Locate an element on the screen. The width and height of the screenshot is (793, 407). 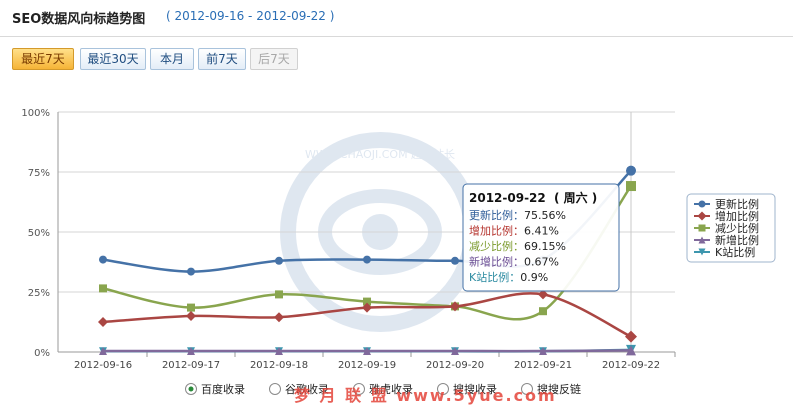
x-tick-label: 2012-09-20 is located at coordinates (455, 365).